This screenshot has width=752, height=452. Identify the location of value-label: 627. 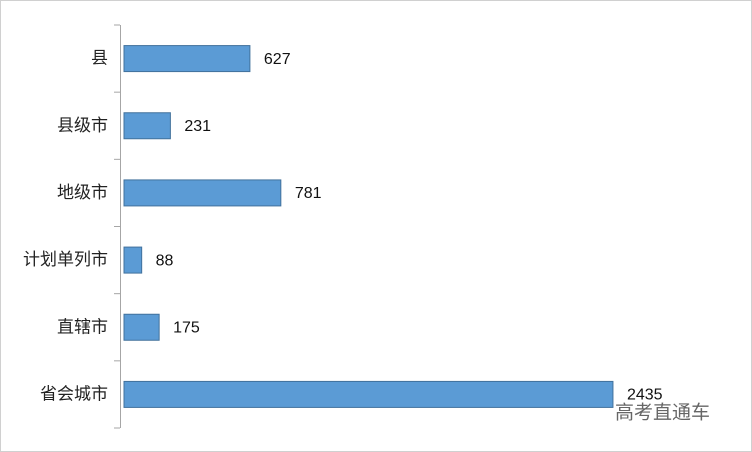
(277, 59).